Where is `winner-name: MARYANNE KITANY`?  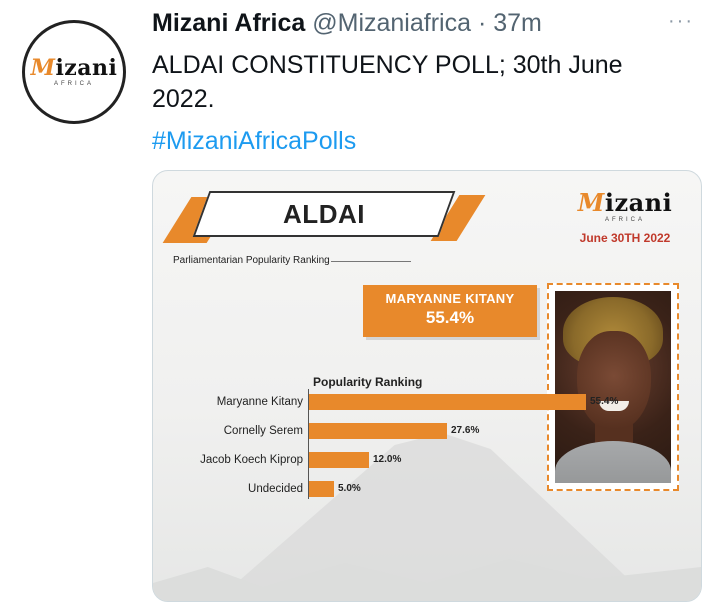
winner-name: MARYANNE KITANY is located at coordinates (450, 298).